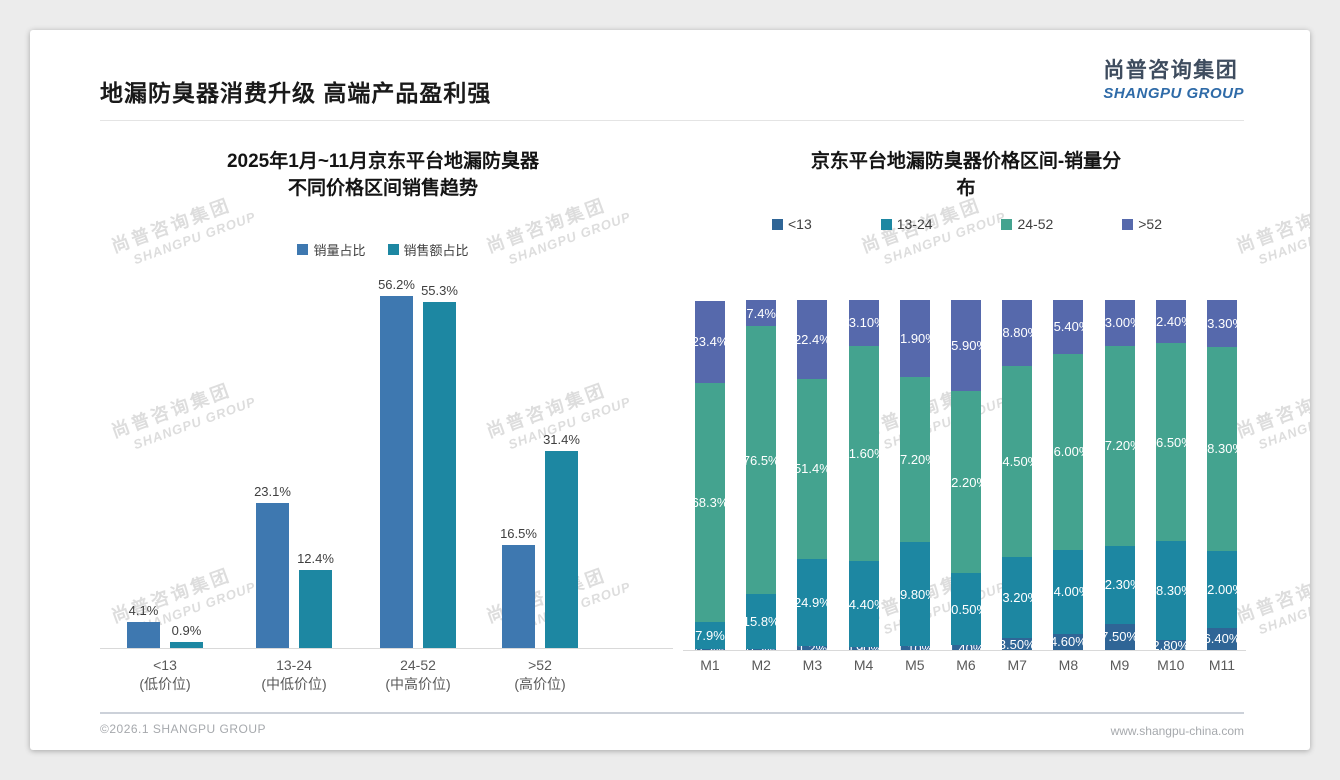 This screenshot has height=780, width=1340. I want to click on stacked-bar: 2.80% 28.30% 56.50% 12.40%, so click(1170, 475).